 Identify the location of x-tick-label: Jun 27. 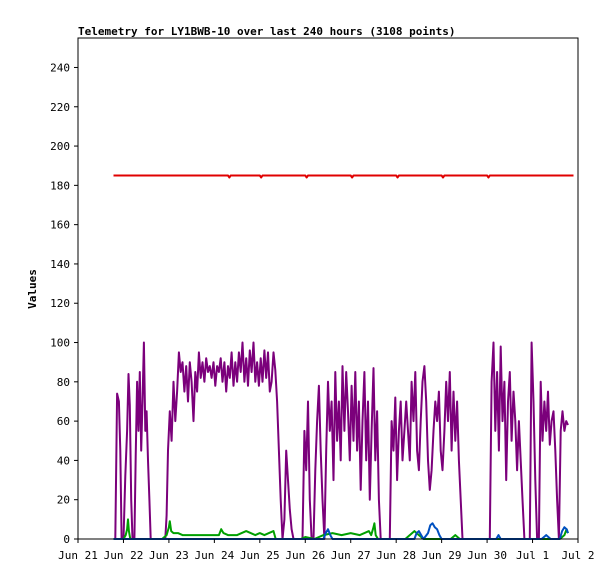
(351, 555).